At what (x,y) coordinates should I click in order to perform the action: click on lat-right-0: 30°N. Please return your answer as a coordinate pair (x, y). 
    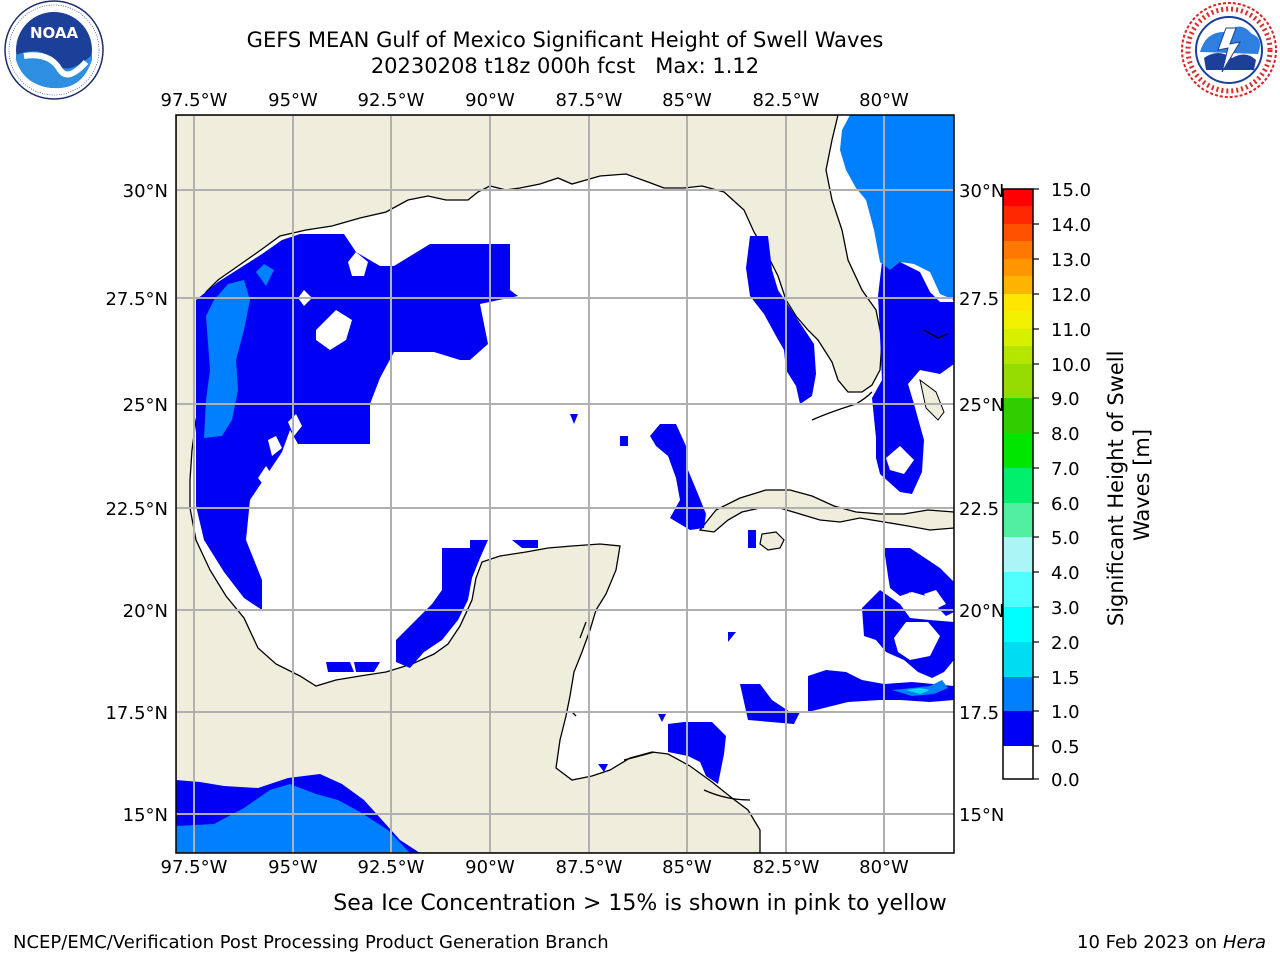
    Looking at the image, I should click on (981, 191).